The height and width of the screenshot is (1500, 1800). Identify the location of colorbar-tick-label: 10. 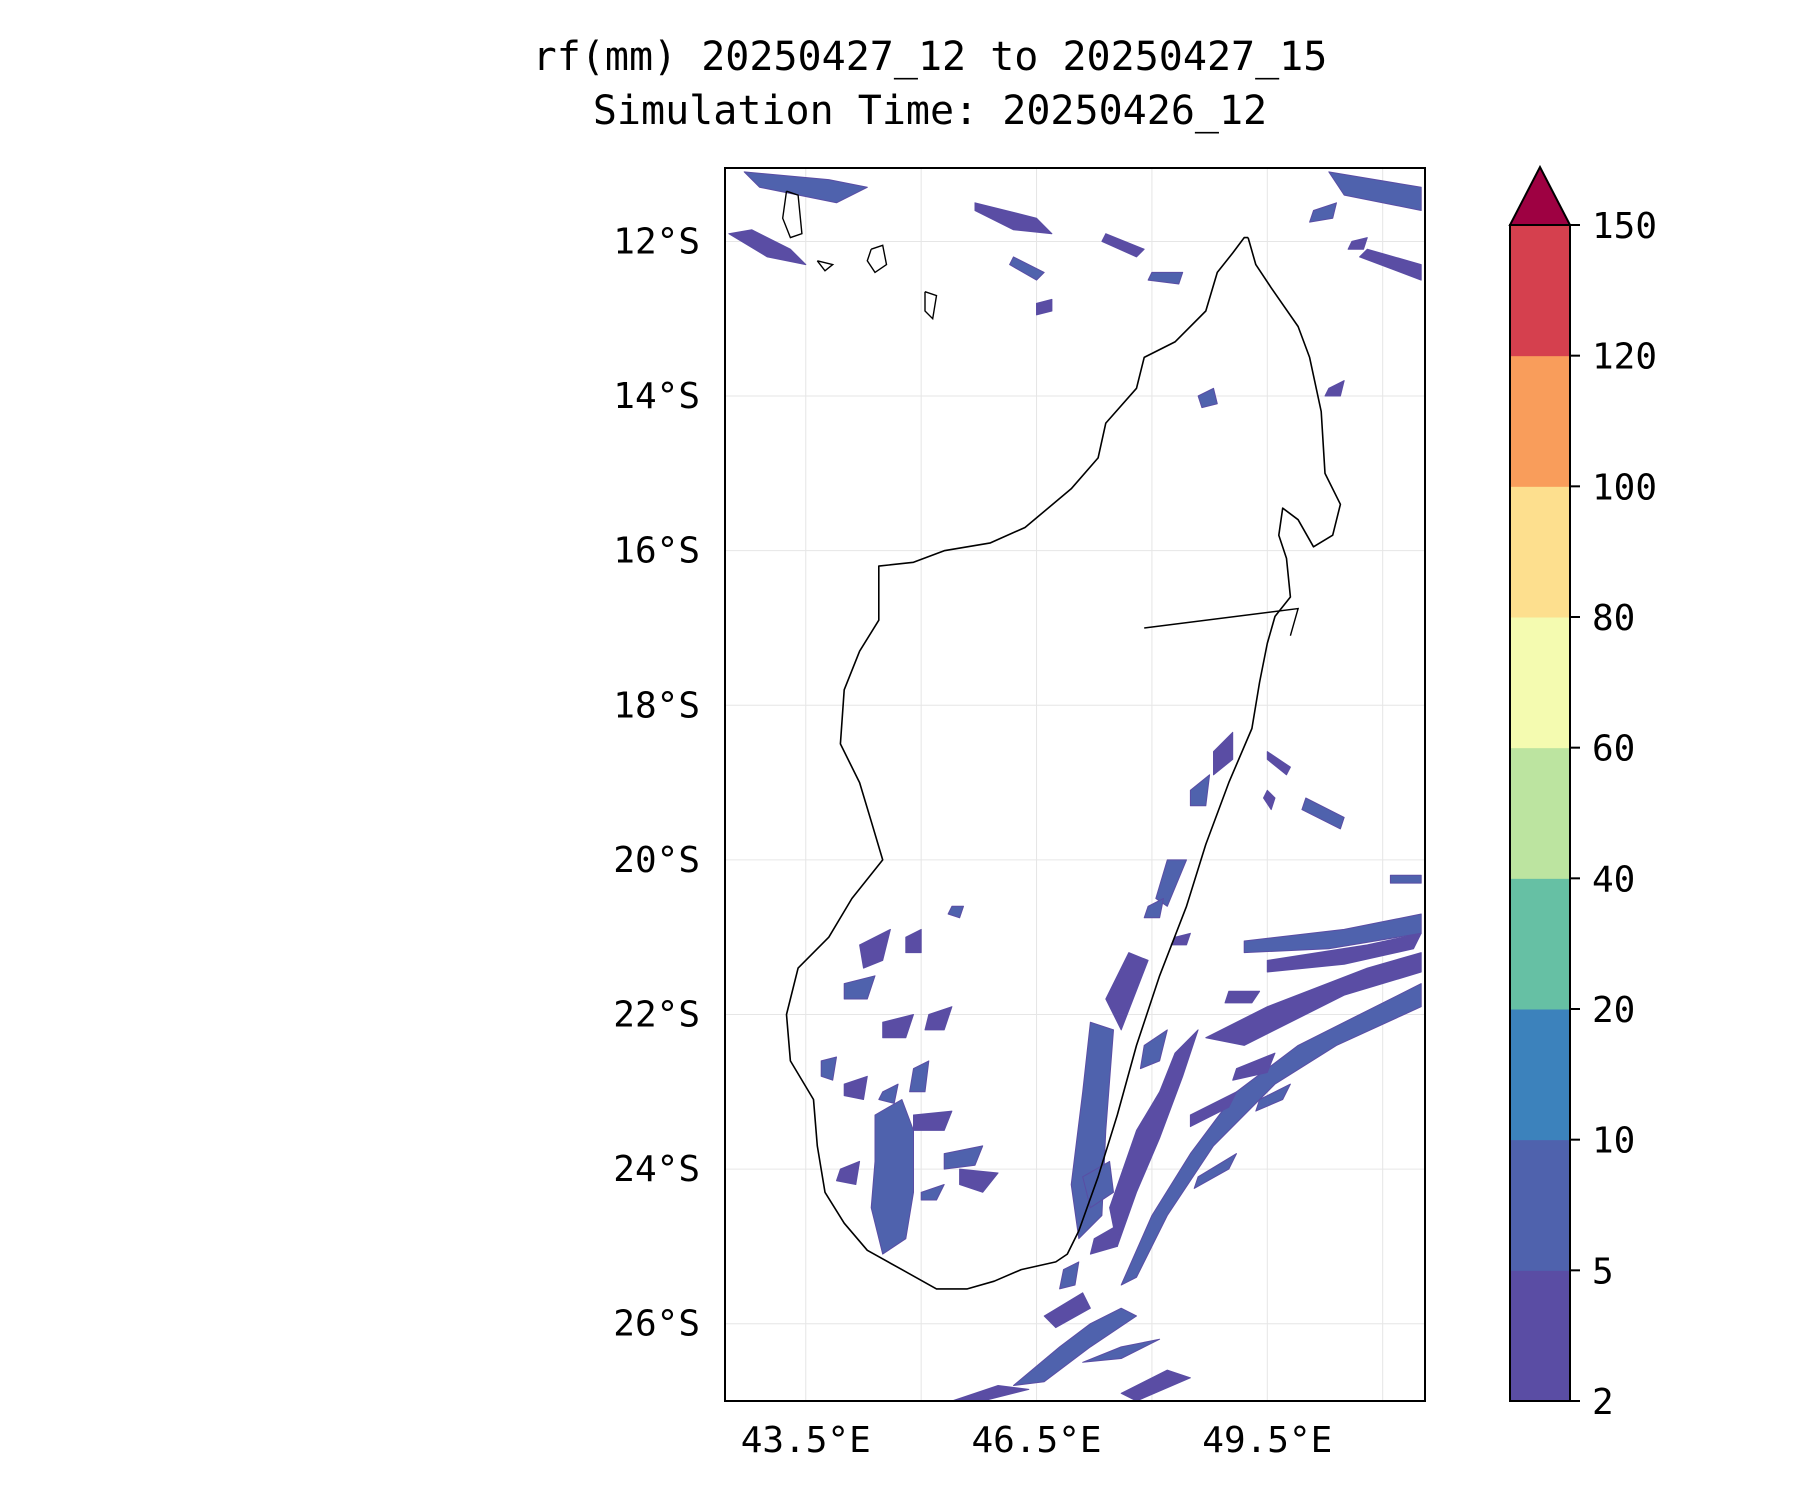
(1613, 1141).